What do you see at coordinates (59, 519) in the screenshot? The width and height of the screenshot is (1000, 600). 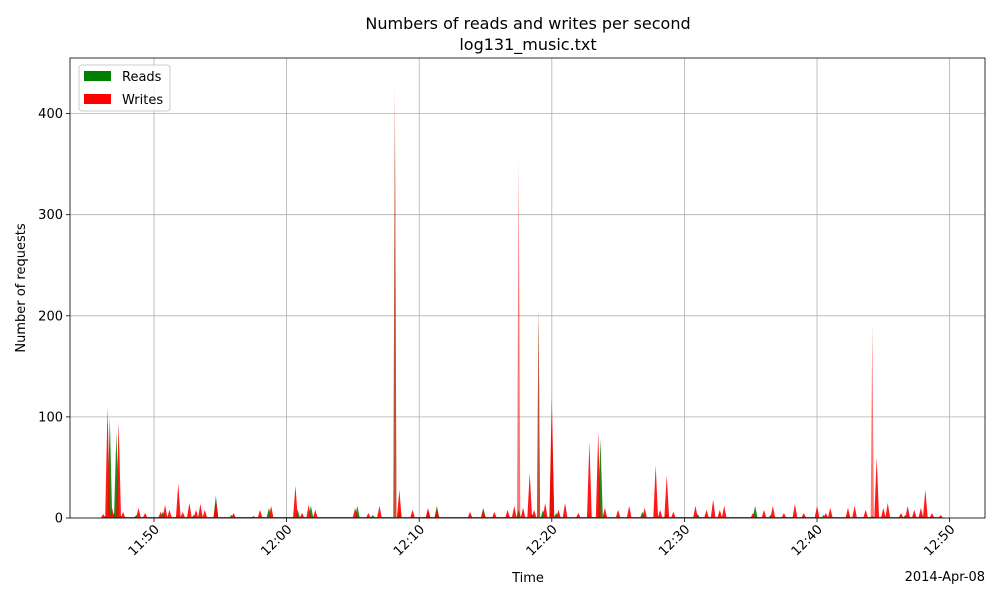 I see `y-tick-label: 0` at bounding box center [59, 519].